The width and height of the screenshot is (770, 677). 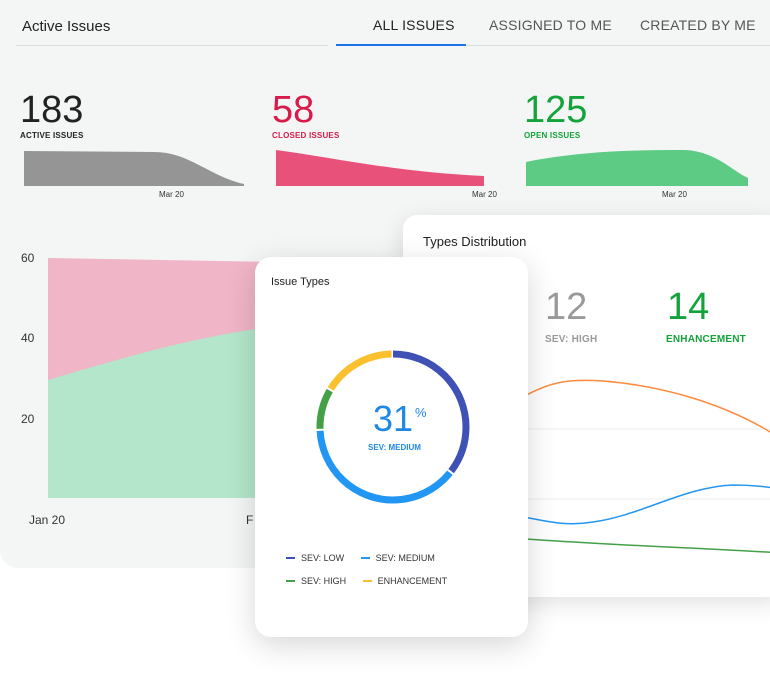 What do you see at coordinates (412, 581) in the screenshot?
I see `legend-label: ENHANCEMENT` at bounding box center [412, 581].